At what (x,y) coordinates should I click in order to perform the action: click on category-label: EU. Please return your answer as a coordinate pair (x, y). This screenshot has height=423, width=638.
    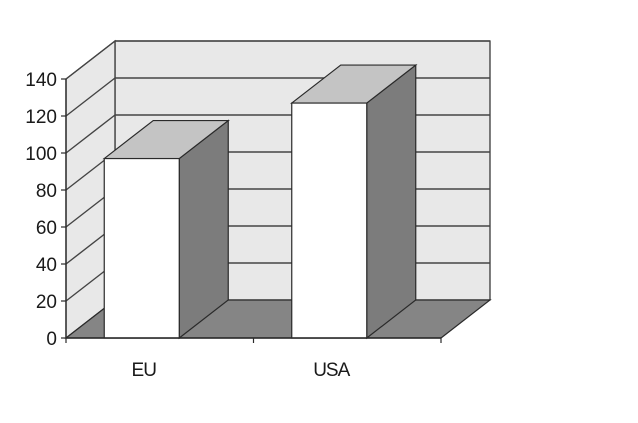
    Looking at the image, I should click on (144, 370).